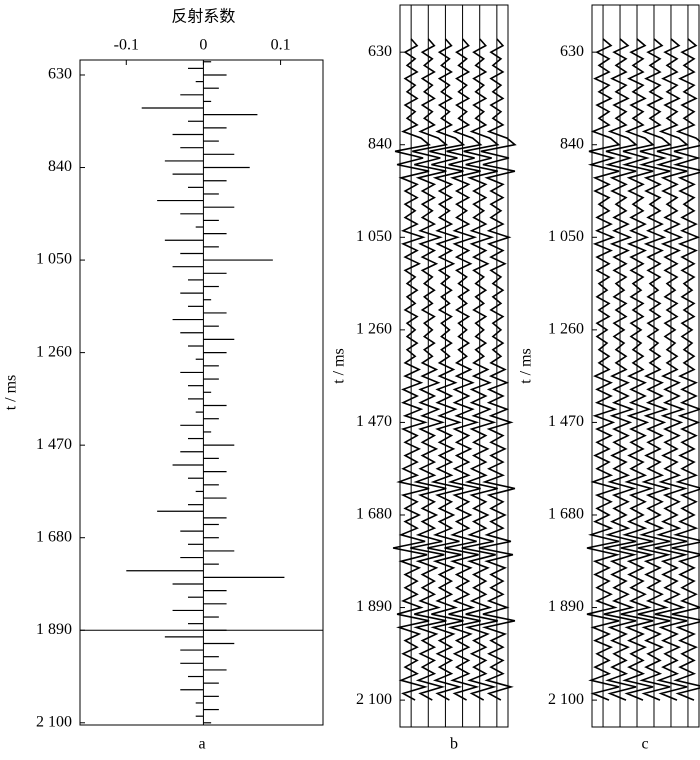 The image size is (700, 760). Describe the element at coordinates (644, 744) in the screenshot. I see `panel-caption: c` at that location.